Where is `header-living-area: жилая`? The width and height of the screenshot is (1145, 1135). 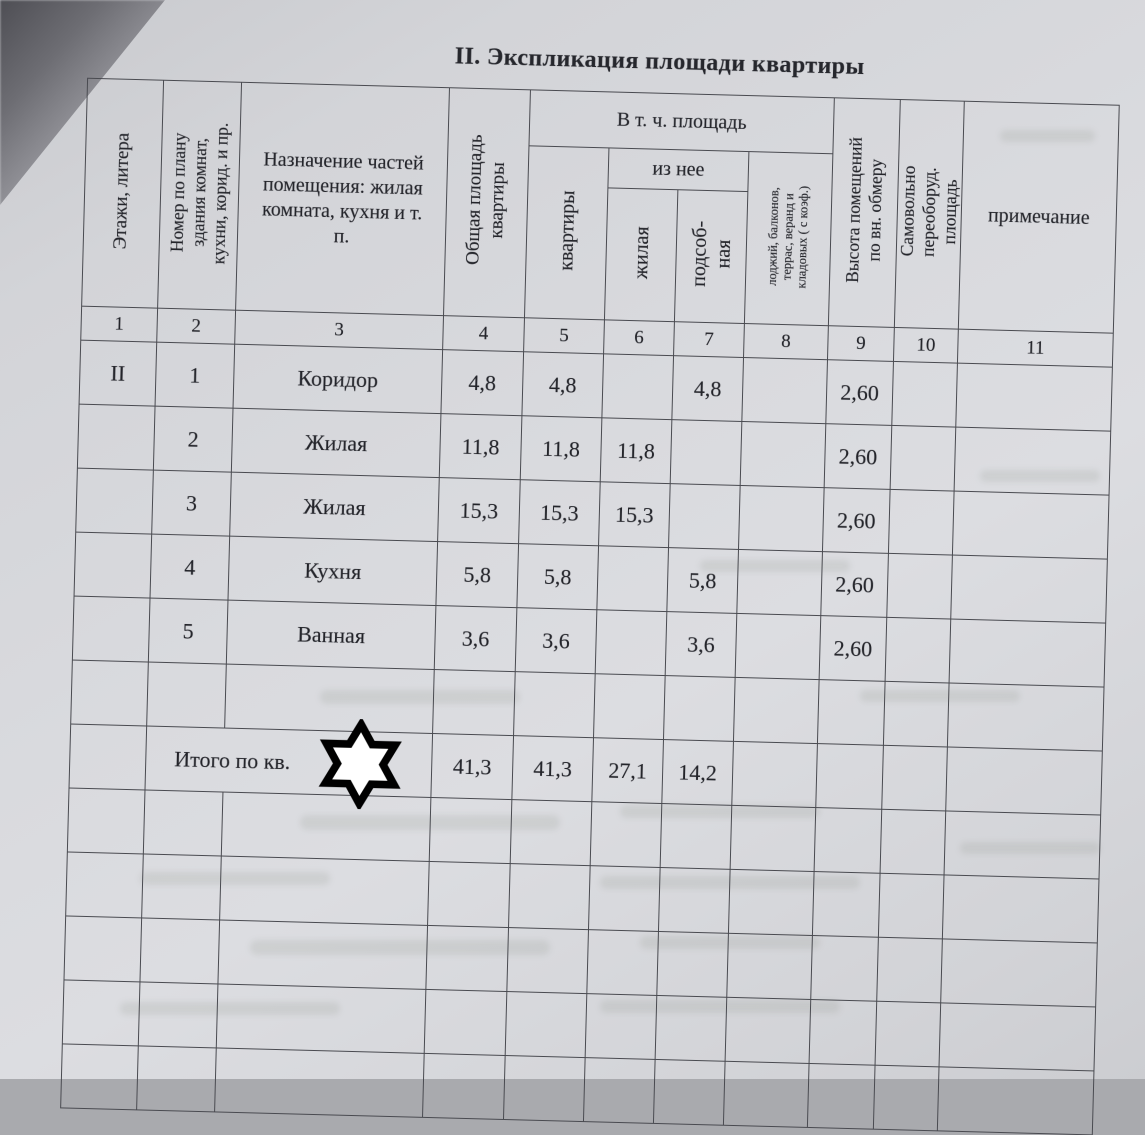 header-living-area: жилая is located at coordinates (641, 254).